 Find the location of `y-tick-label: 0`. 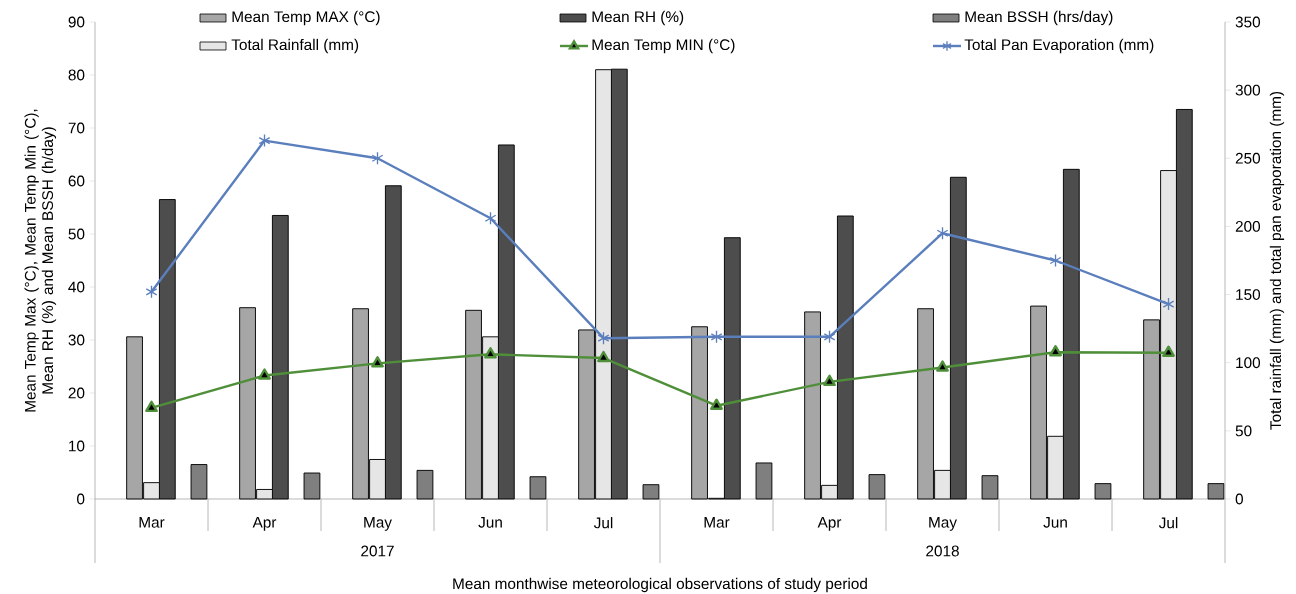

y-tick-label: 0 is located at coordinates (81, 499).